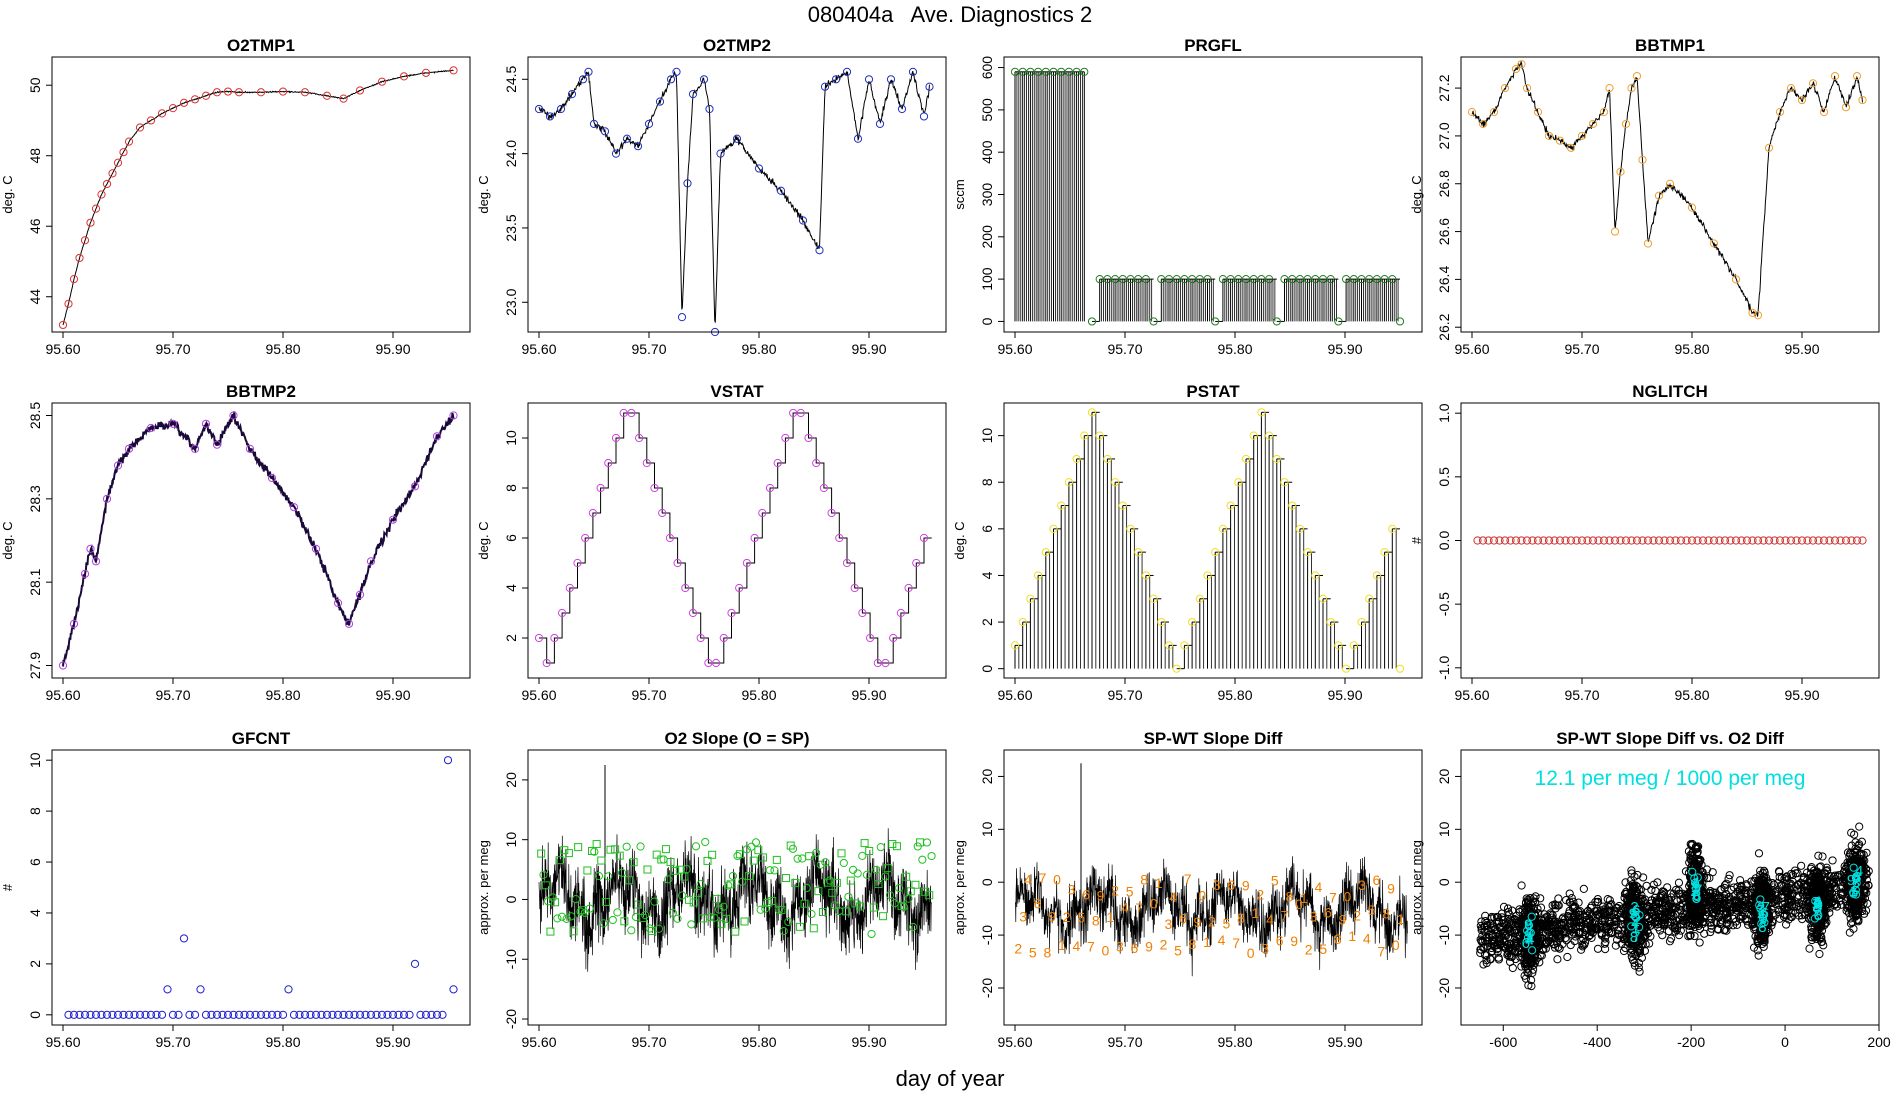 Image resolution: width=1900 pixels, height=1100 pixels. Describe the element at coordinates (1348, 897) in the screenshot. I see `data-digit-label: 0` at that location.